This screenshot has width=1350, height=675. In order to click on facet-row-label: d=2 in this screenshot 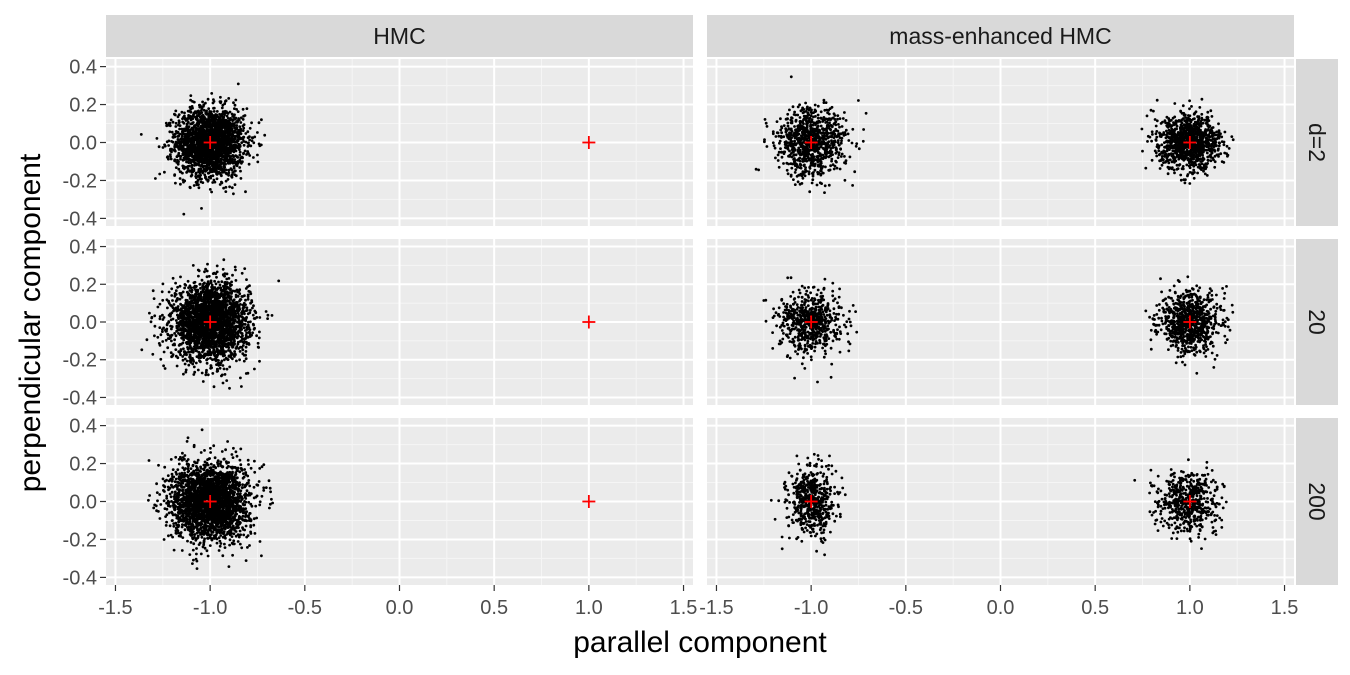, I will do `click(1317, 142)`.